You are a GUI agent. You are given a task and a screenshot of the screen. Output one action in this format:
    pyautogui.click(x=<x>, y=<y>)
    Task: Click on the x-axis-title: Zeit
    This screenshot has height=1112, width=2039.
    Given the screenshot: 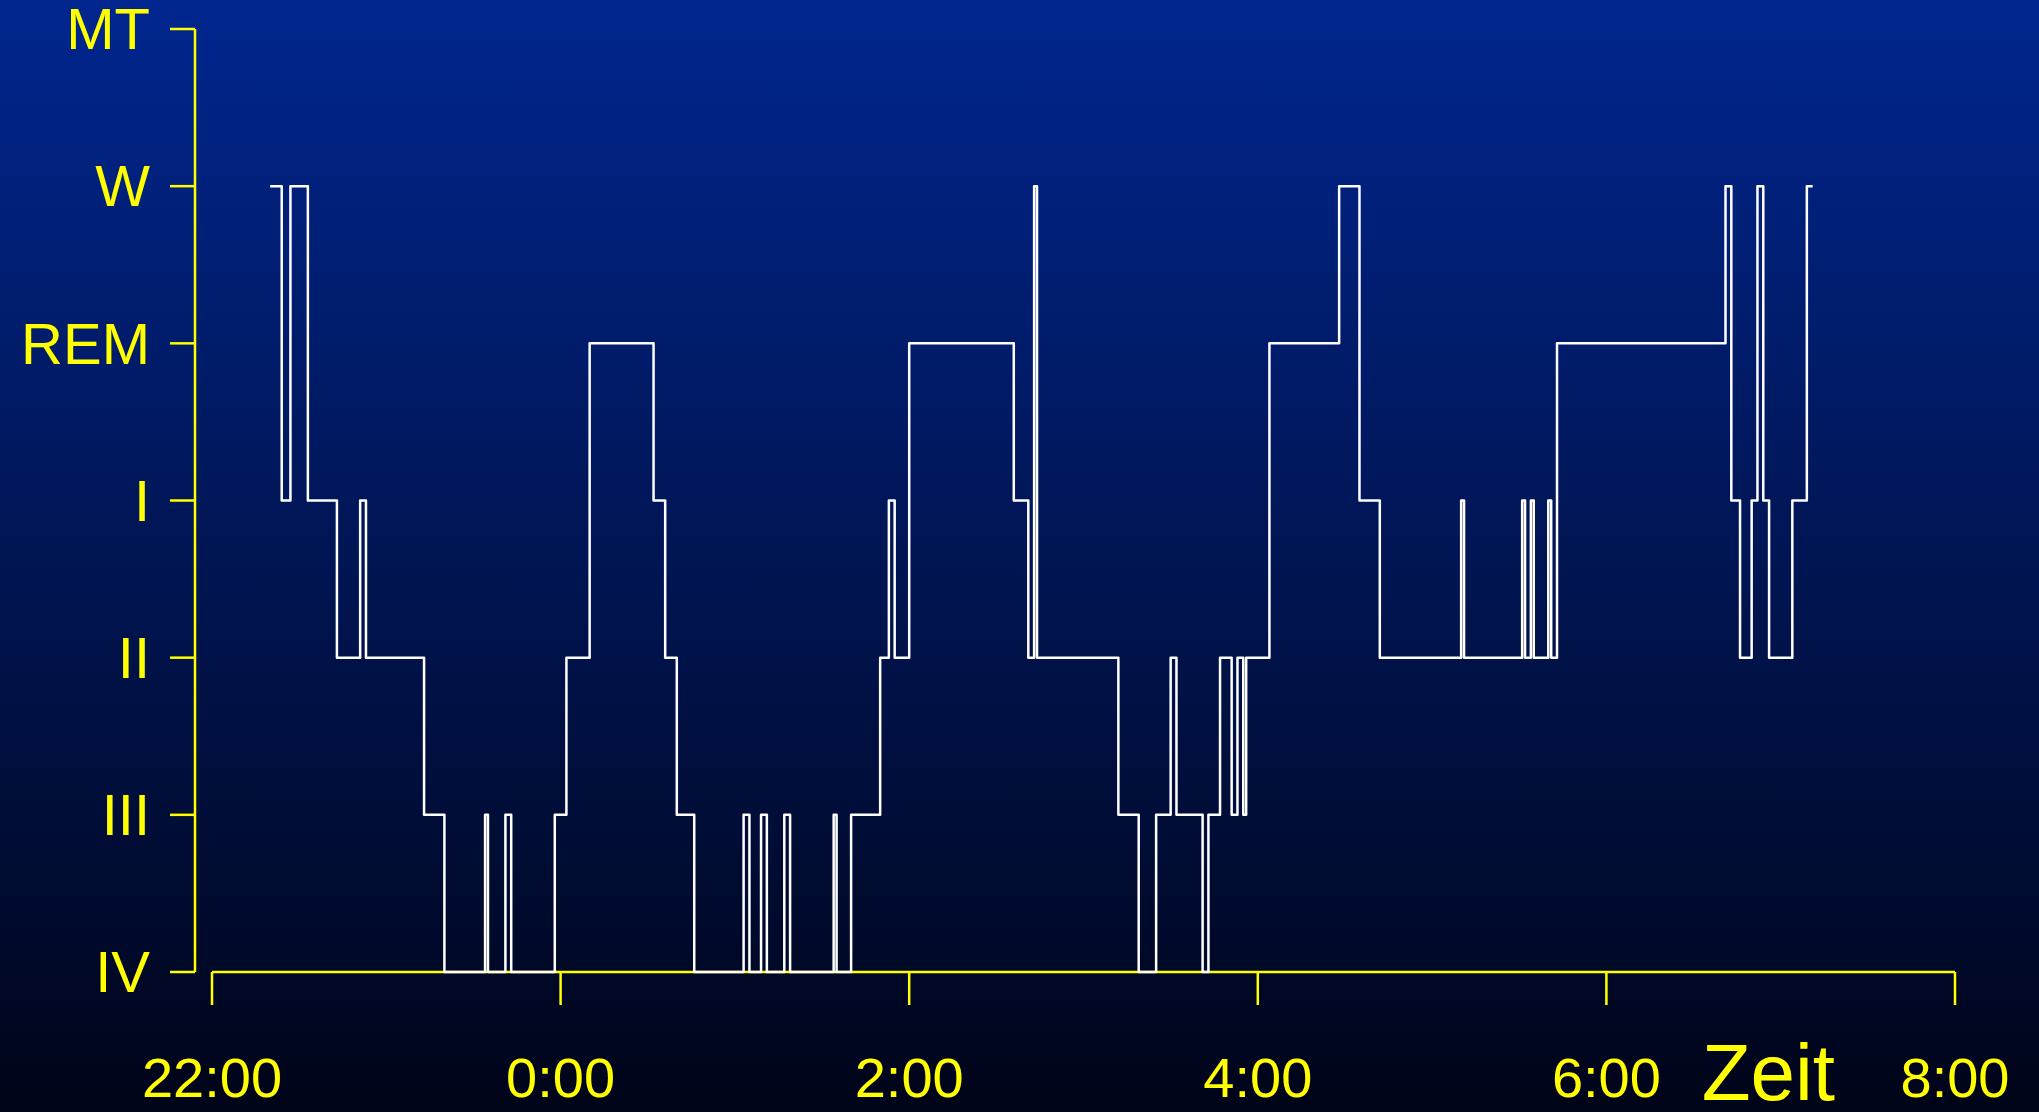 What is the action you would take?
    pyautogui.click(x=1768, y=1070)
    